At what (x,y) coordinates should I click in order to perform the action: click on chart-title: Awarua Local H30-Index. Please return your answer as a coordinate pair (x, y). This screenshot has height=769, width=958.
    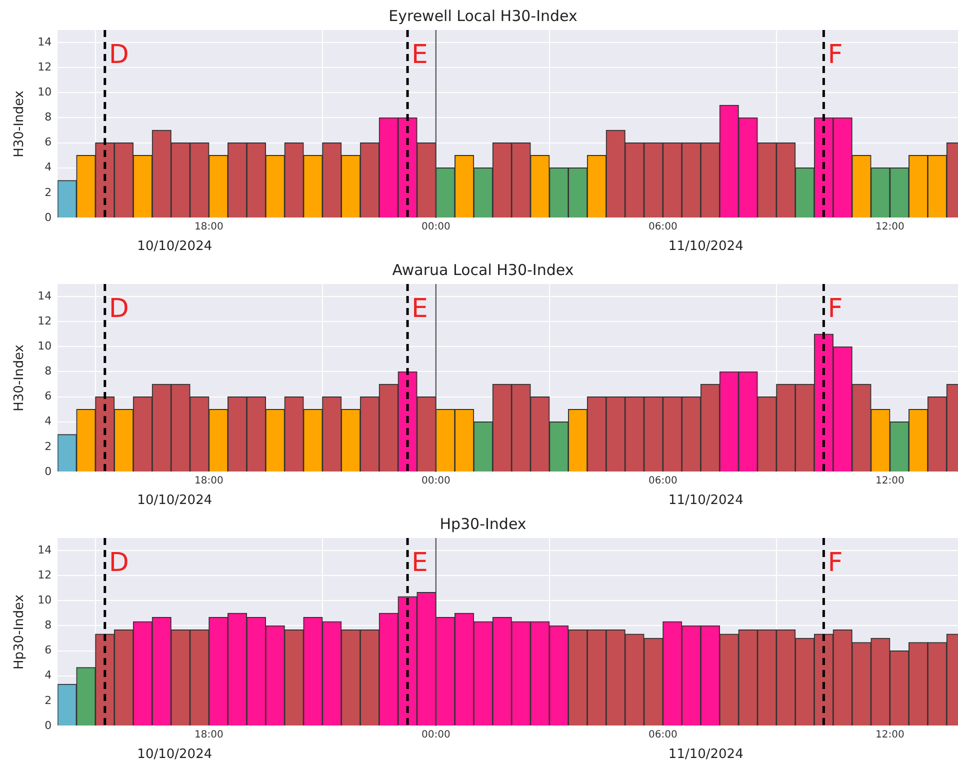
    Looking at the image, I should click on (483, 269).